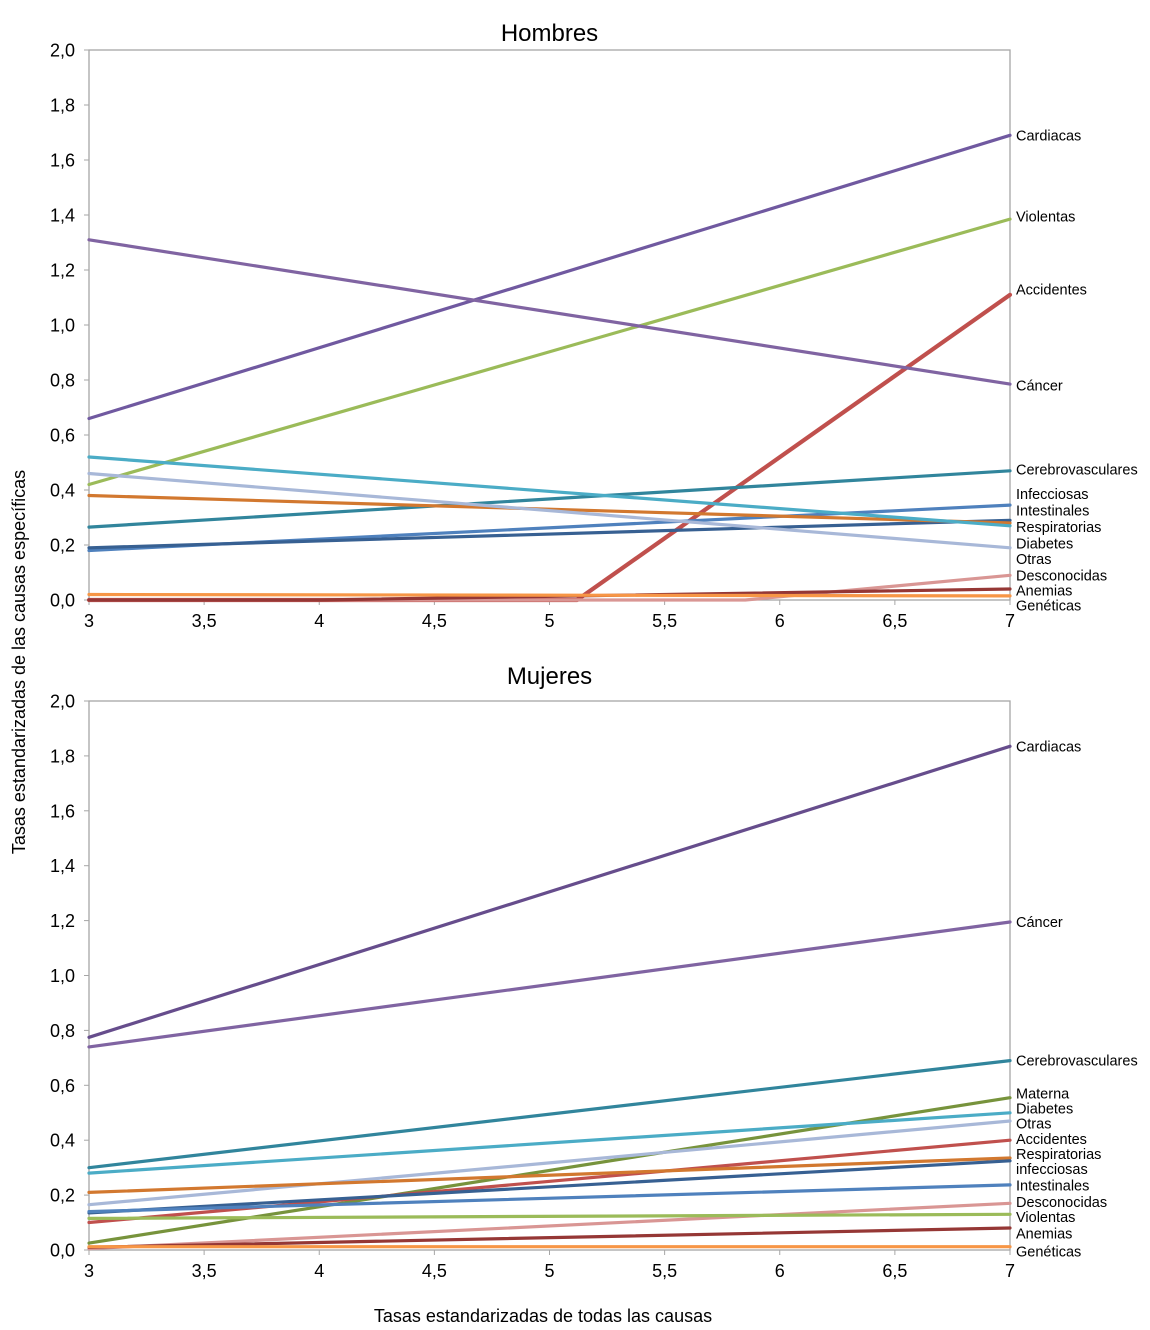  I want to click on series-line-violentas, so click(549, 1216).